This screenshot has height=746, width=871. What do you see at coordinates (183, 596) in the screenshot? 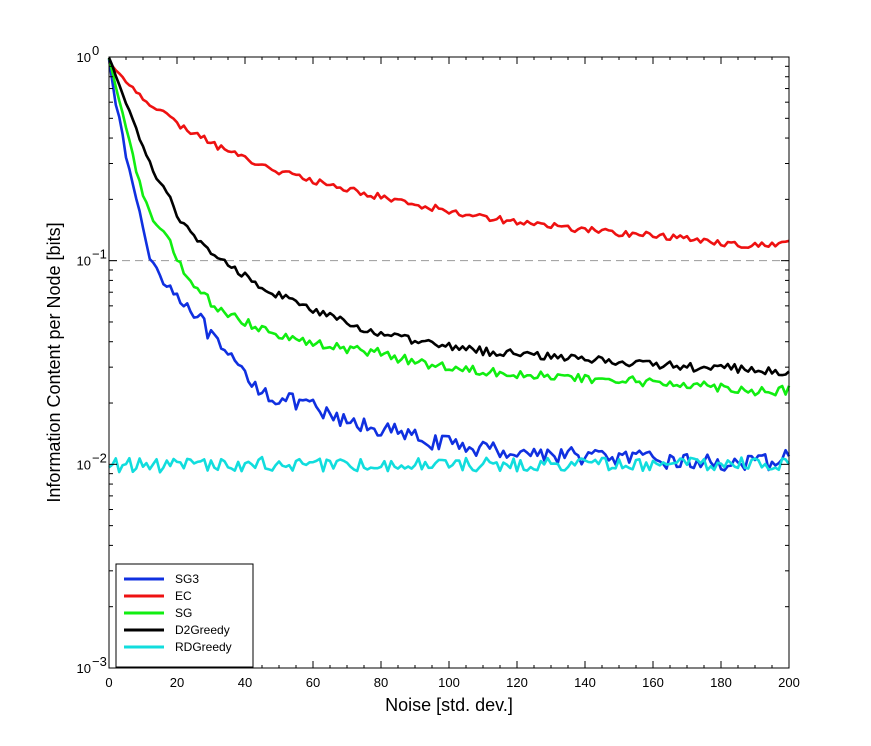
I see `legend-label: EC` at bounding box center [183, 596].